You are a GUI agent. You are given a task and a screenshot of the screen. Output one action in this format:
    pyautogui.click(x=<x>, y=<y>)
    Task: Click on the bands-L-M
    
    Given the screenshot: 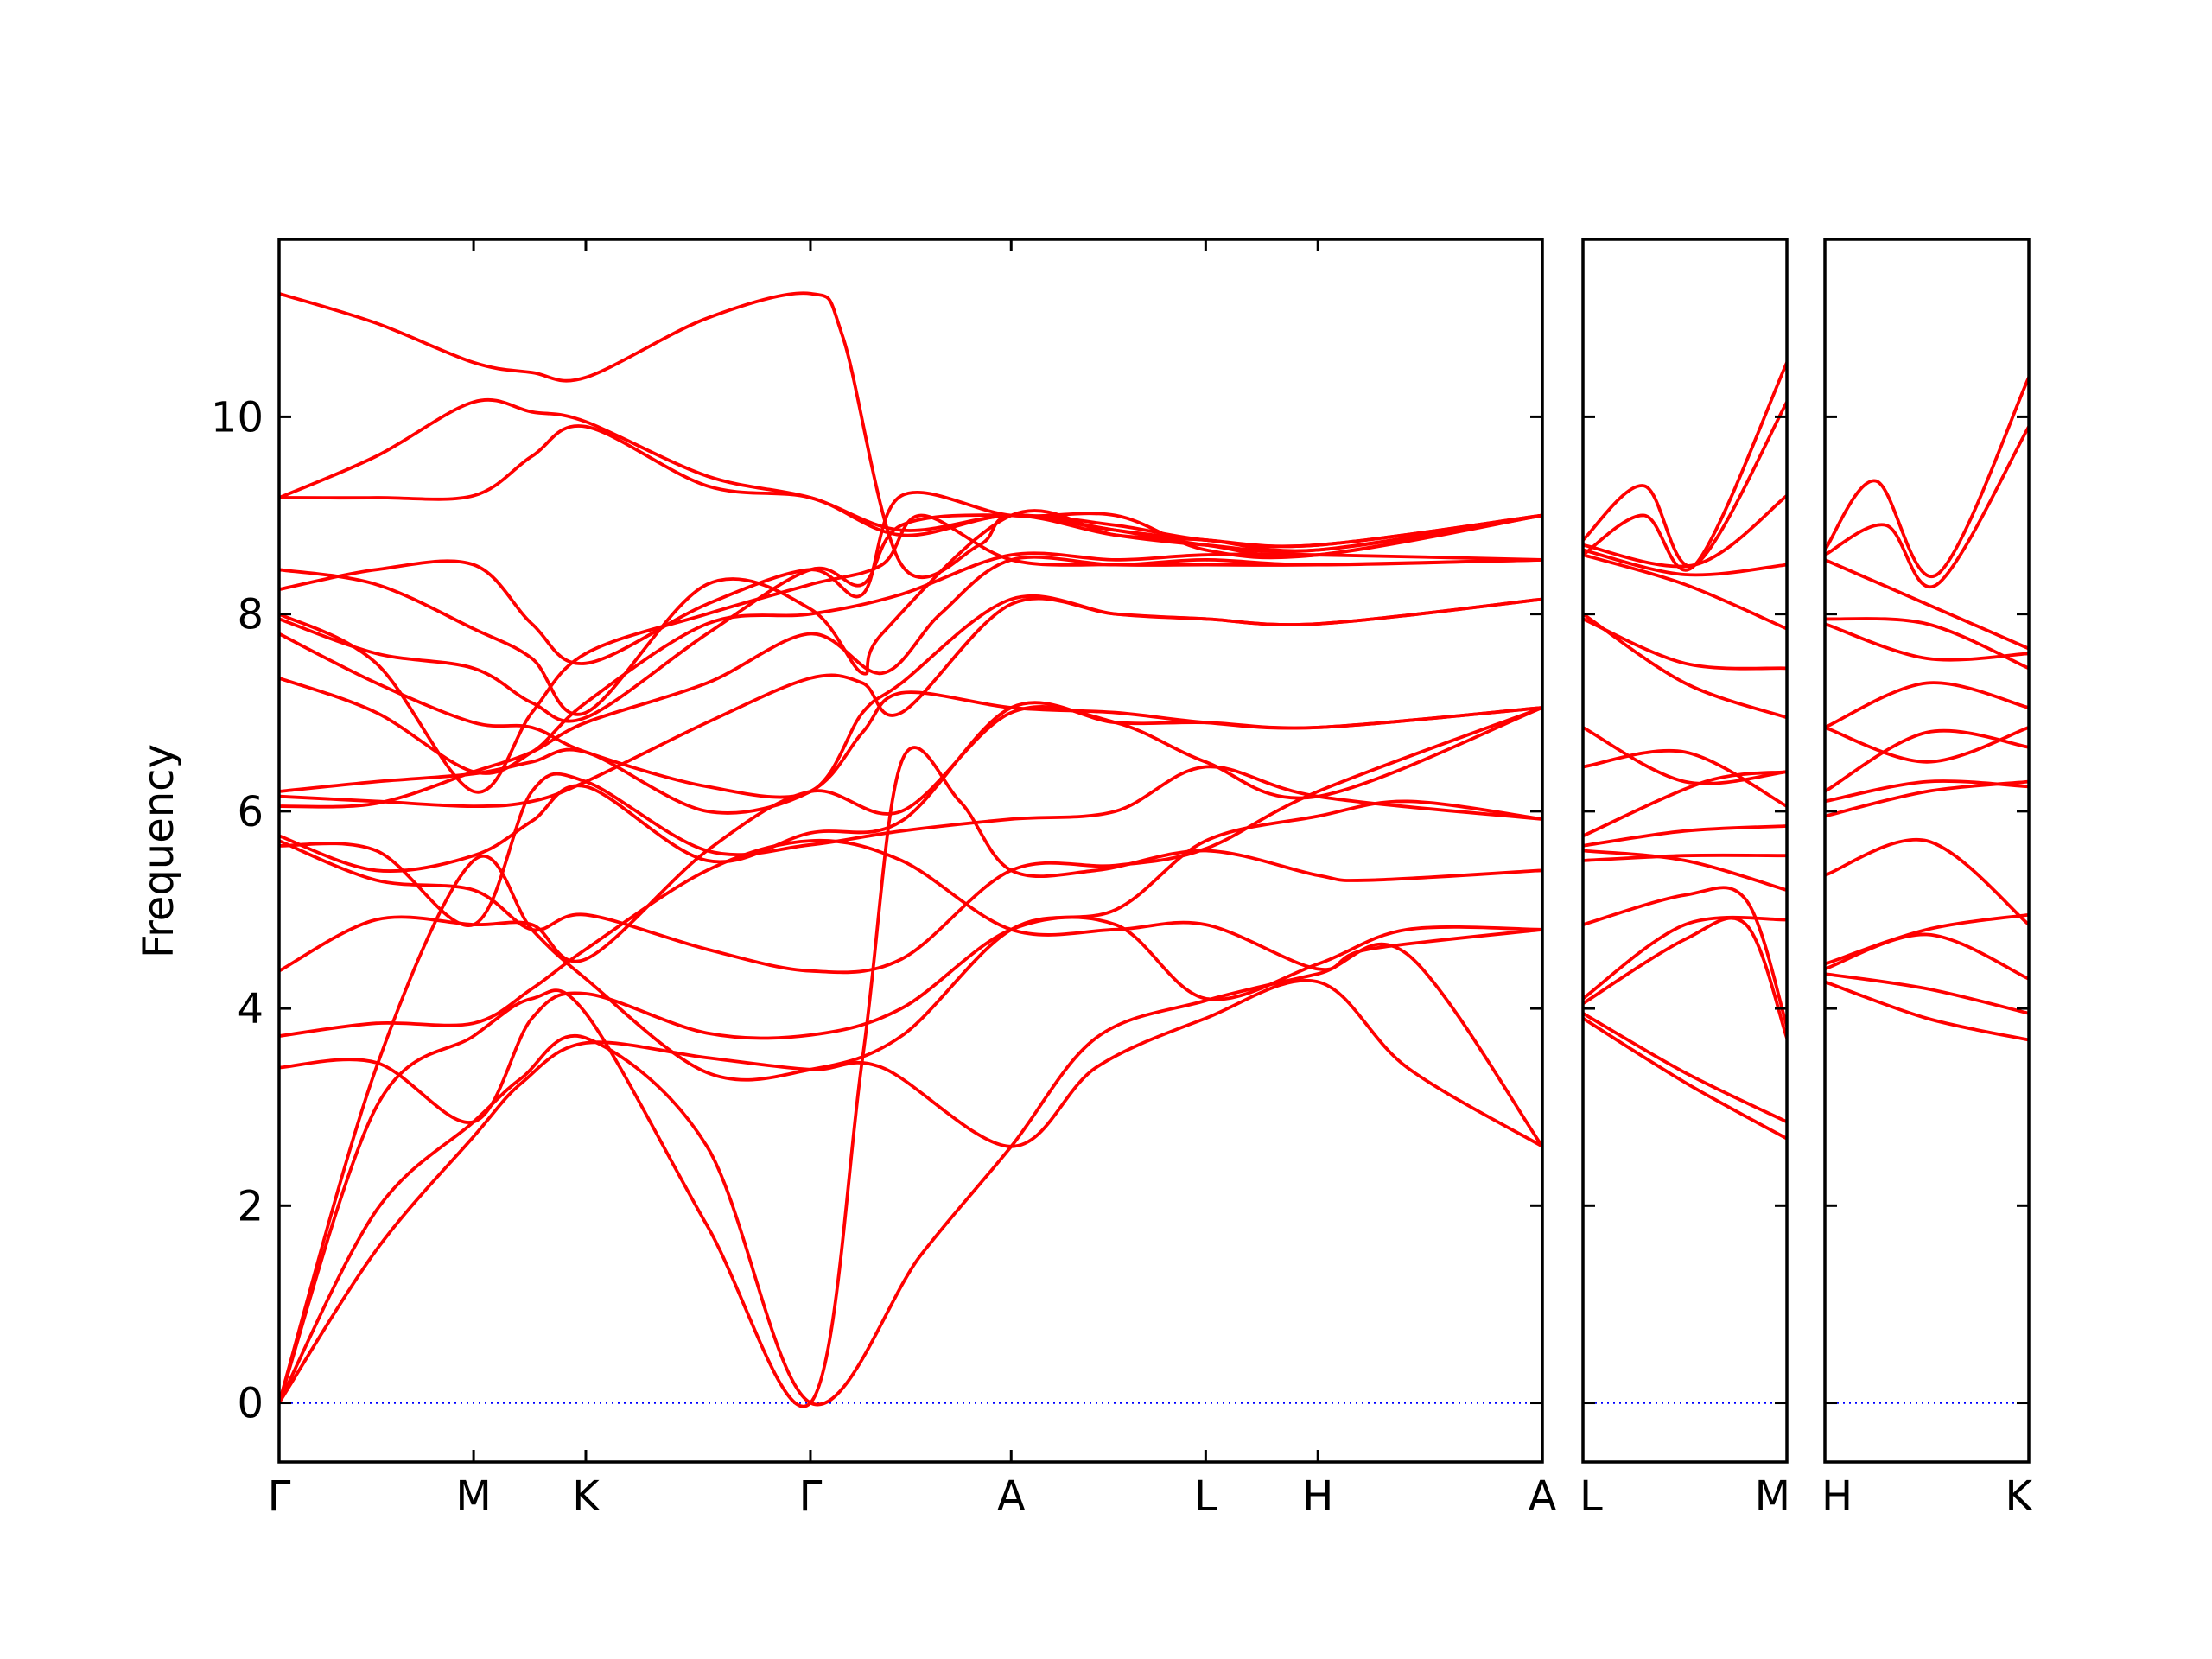 What is the action you would take?
    pyautogui.click(x=1685, y=750)
    